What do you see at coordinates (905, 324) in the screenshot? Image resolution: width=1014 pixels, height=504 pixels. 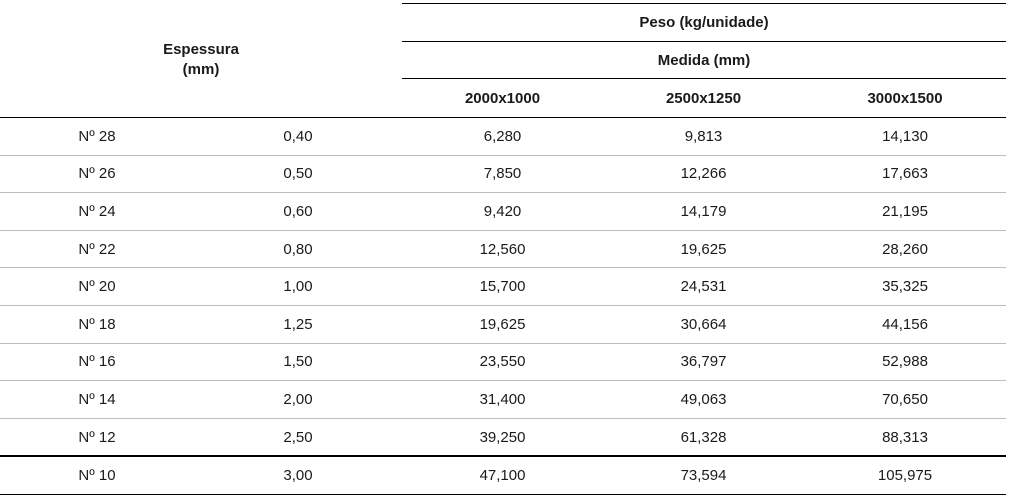 I see `weight-3000x1500-cell: 44,156` at bounding box center [905, 324].